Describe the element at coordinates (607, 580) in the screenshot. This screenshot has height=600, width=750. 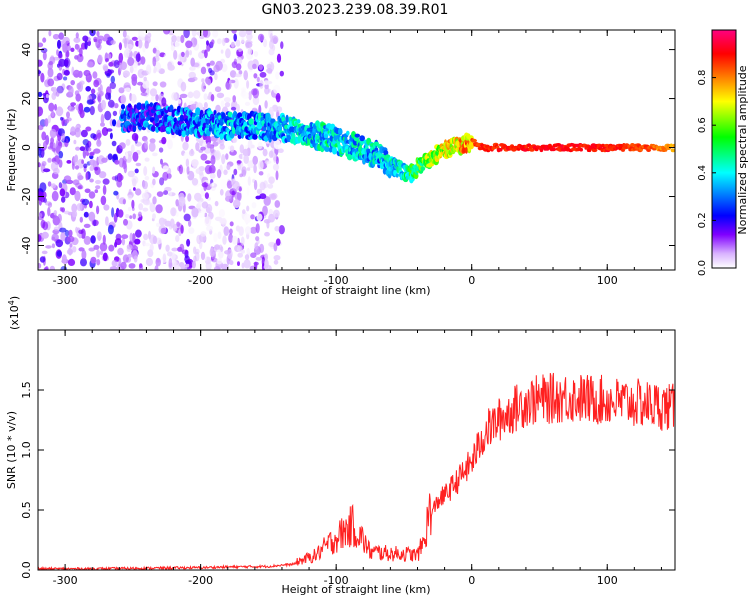
I see `x-tick-label: 100` at that location.